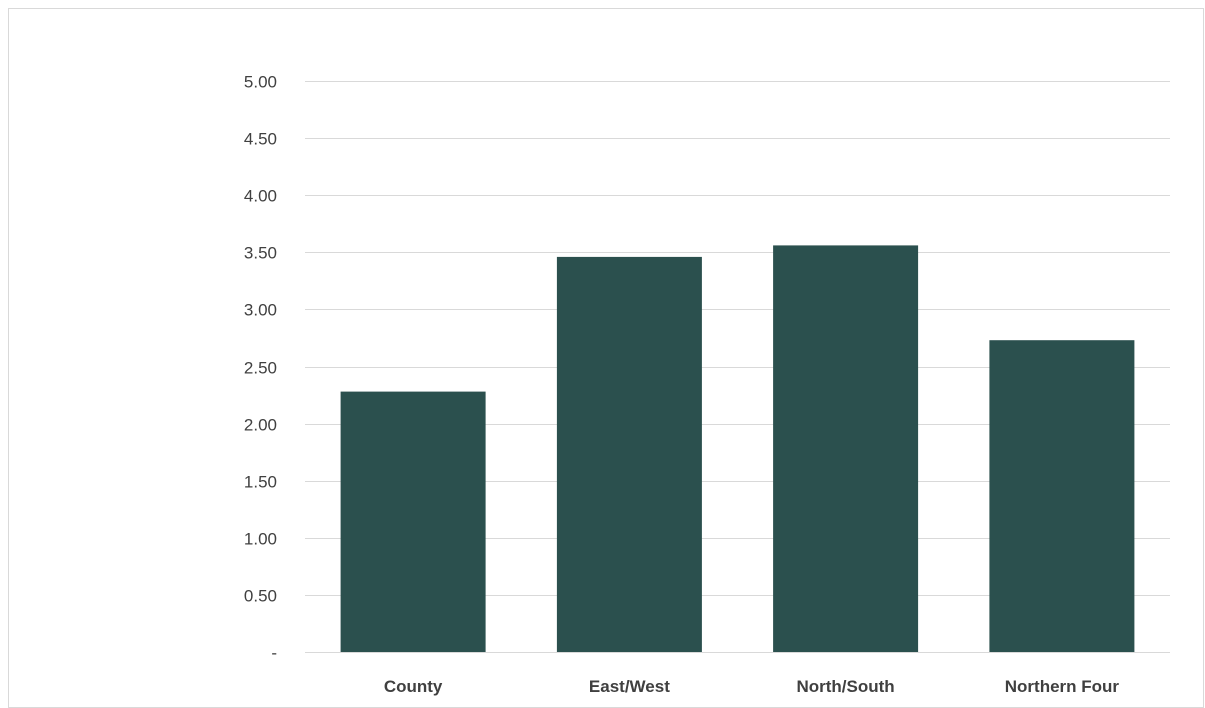 This screenshot has height=708, width=1205. What do you see at coordinates (274, 653) in the screenshot?
I see `y-tick-label: -` at bounding box center [274, 653].